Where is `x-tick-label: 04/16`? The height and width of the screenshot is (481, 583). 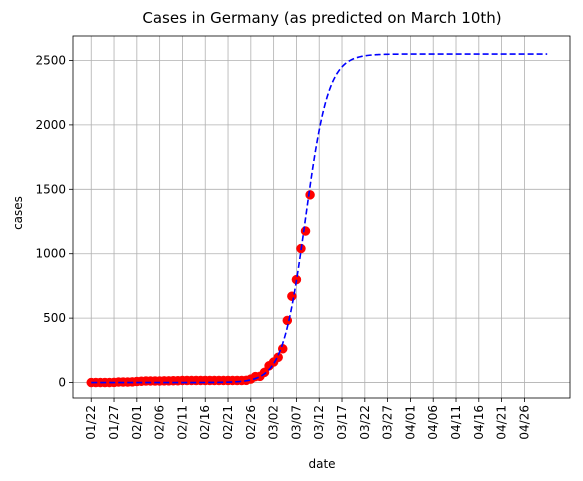 x-tick-label: 04/16 is located at coordinates (479, 422).